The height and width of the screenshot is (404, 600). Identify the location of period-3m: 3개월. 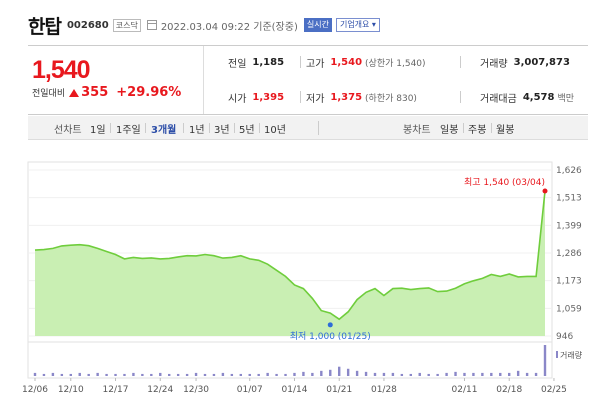
(164, 130).